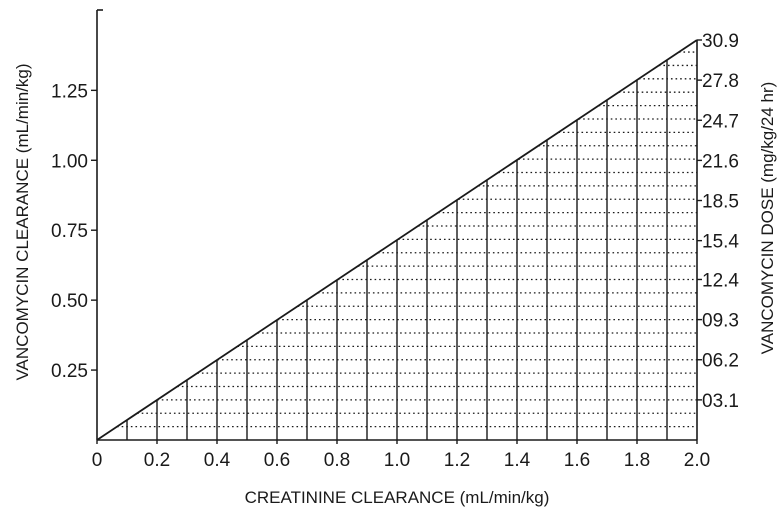 The width and height of the screenshot is (783, 515). Describe the element at coordinates (397, 460) in the screenshot. I see `x-tick-label: 1.0` at that location.